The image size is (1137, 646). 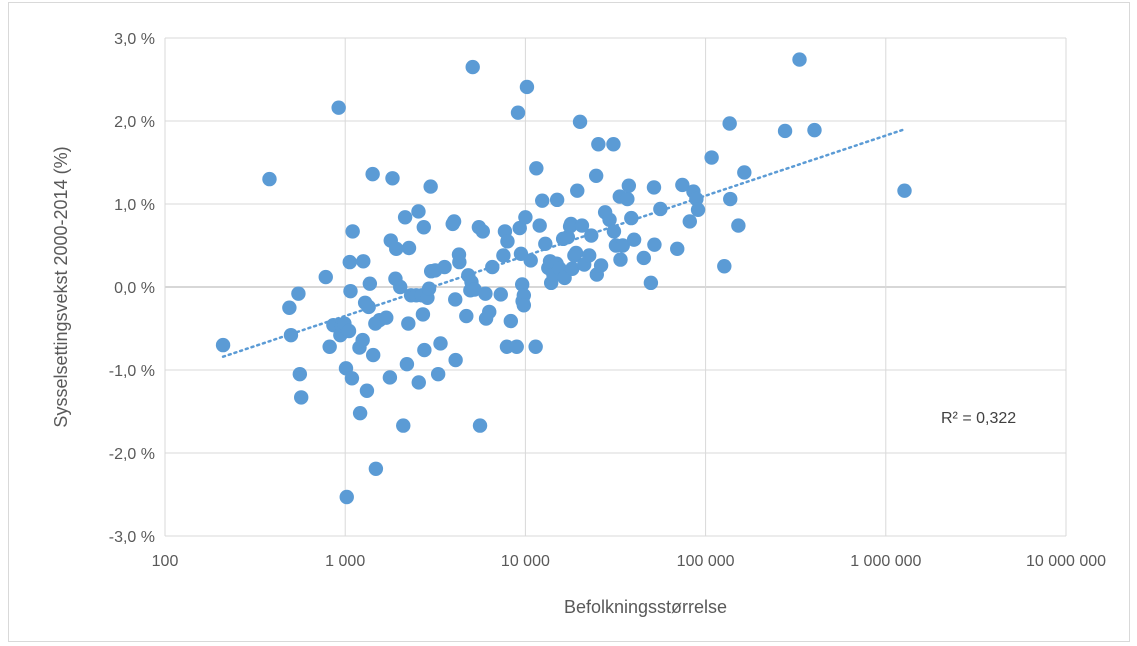 What do you see at coordinates (132, 371) in the screenshot?
I see `y-tick-label: -1,0 %` at bounding box center [132, 371].